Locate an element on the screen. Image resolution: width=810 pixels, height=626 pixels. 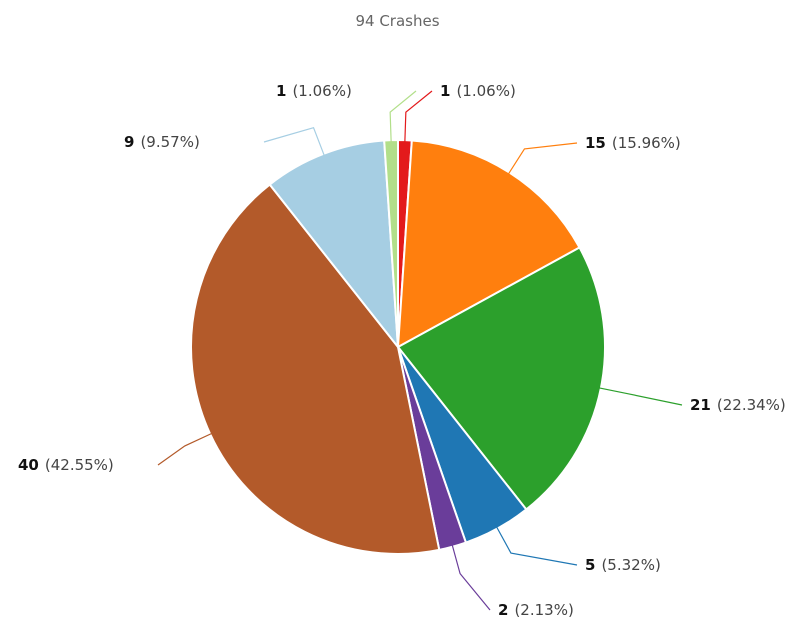
slice-percent: (42.55%) is located at coordinates (79, 465).